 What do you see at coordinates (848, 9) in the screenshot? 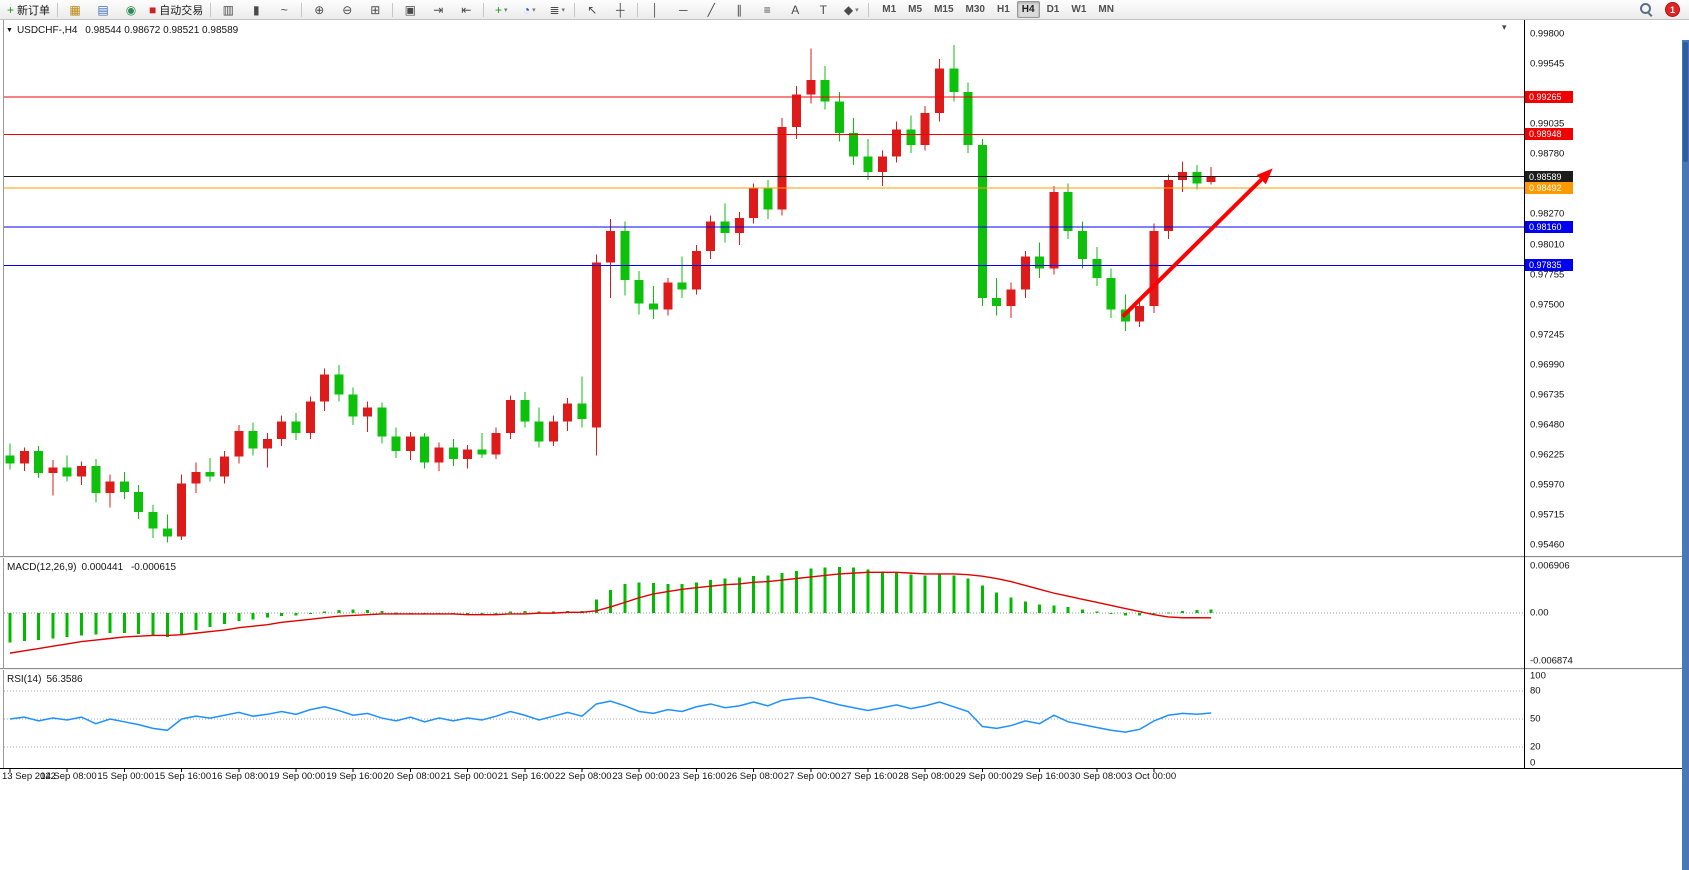
I see `arrows-icon: ◆` at bounding box center [848, 9].